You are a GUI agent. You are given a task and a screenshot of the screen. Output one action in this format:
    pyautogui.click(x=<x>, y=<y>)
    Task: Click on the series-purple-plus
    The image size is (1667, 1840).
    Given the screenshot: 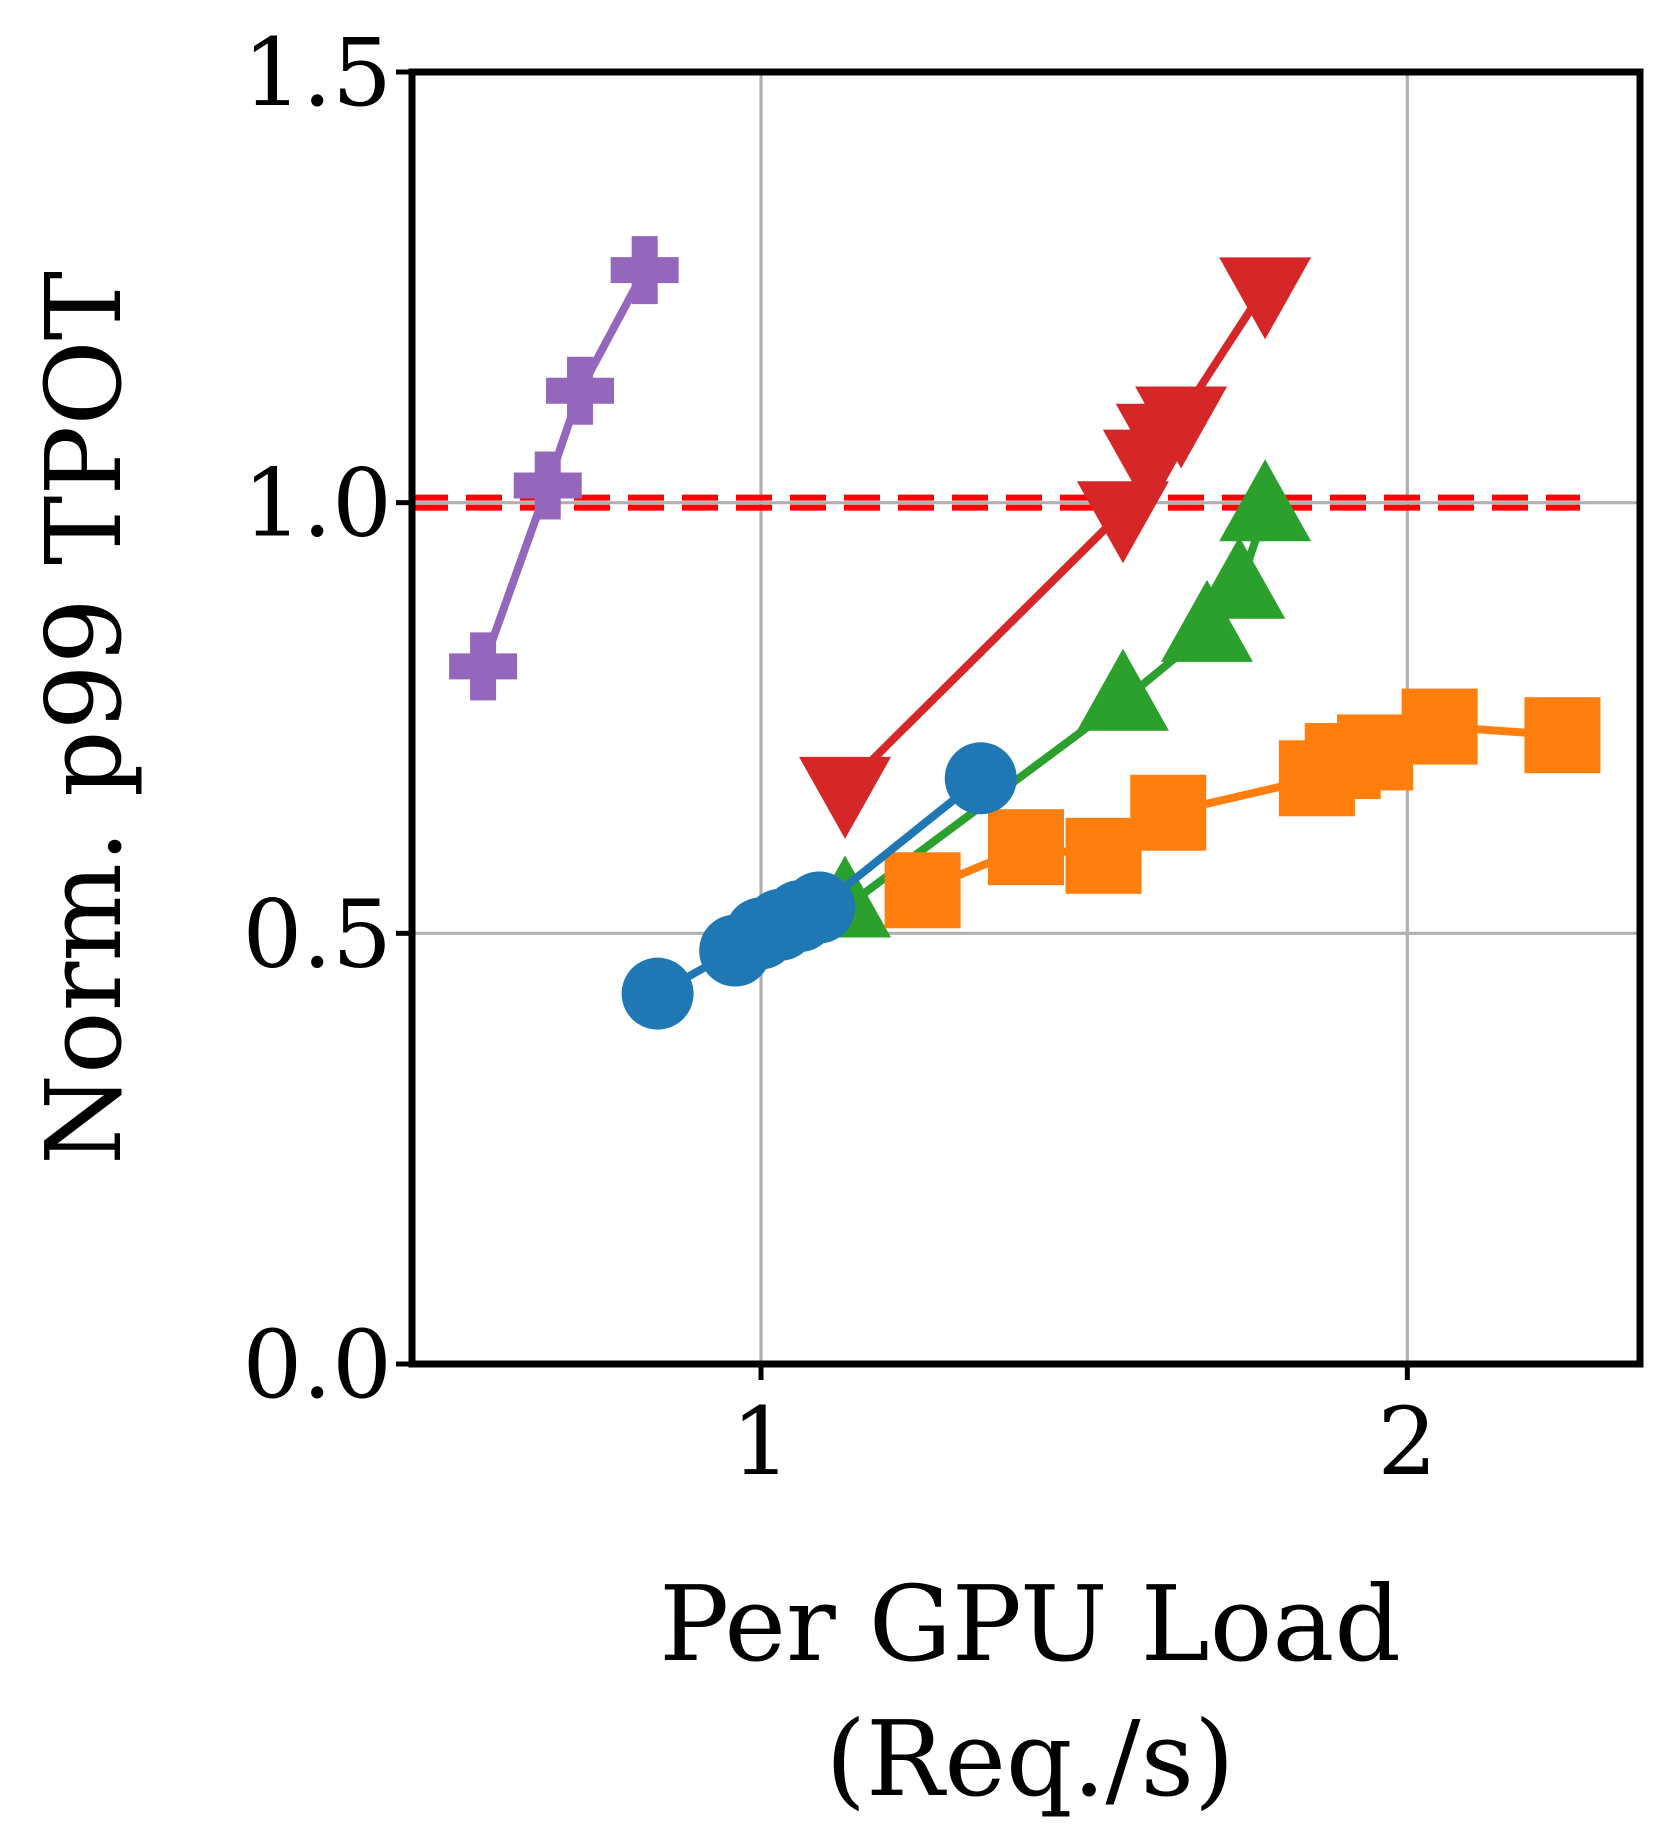 What is the action you would take?
    pyautogui.click(x=564, y=468)
    